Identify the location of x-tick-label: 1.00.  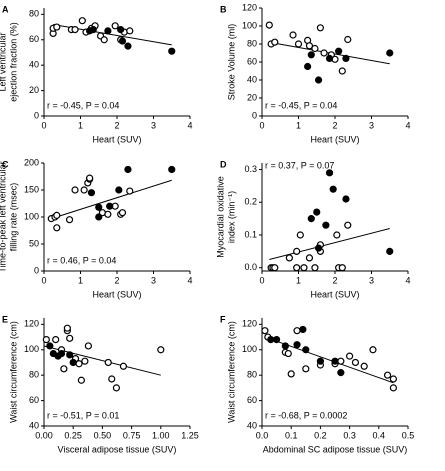
(161, 435).